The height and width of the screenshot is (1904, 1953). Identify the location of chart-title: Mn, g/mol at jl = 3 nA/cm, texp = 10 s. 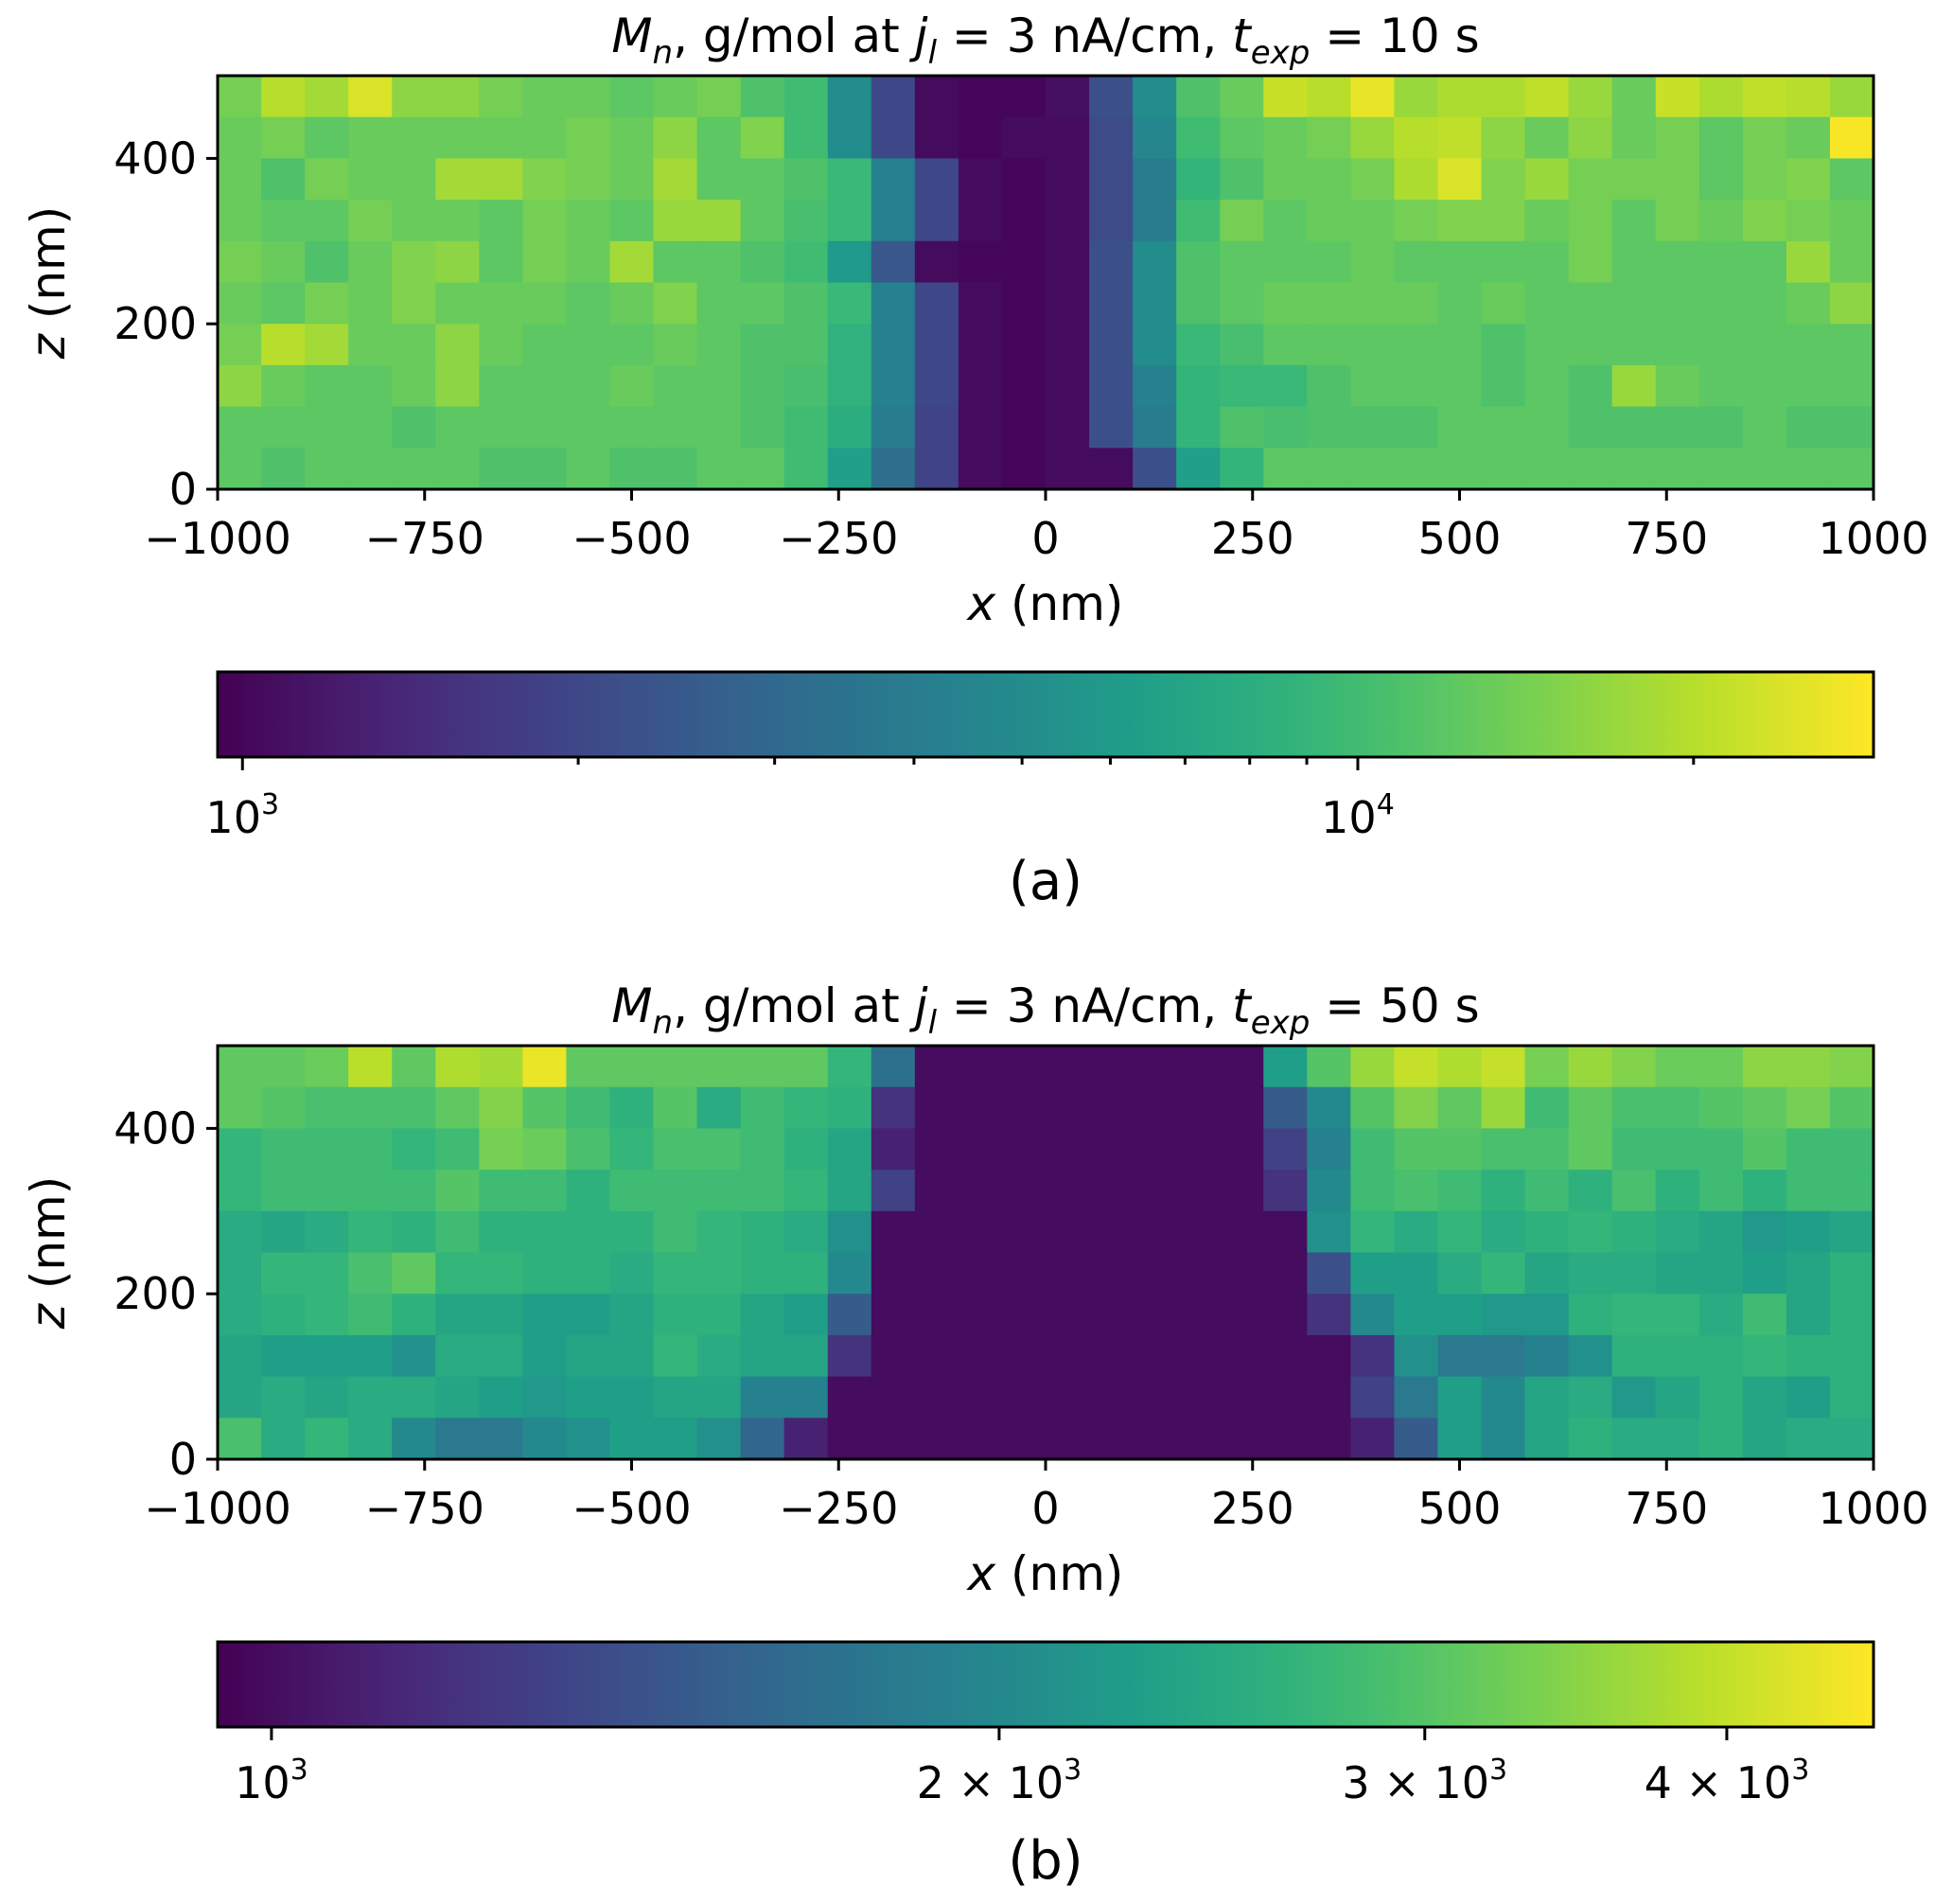
(1045, 40).